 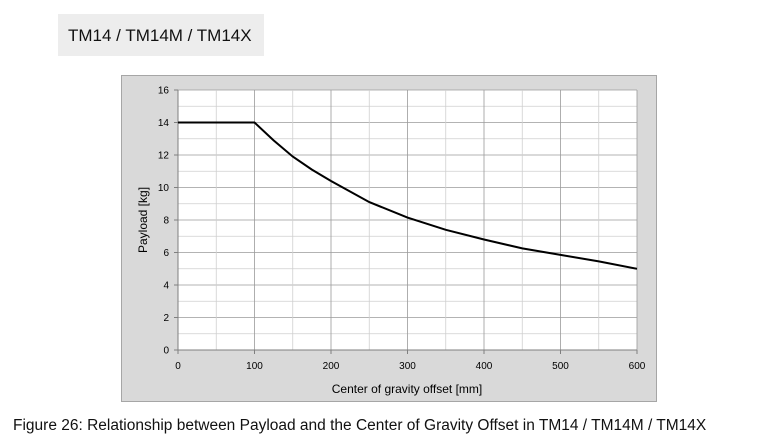 What do you see at coordinates (164, 123) in the screenshot?
I see `y-tick-label: 14` at bounding box center [164, 123].